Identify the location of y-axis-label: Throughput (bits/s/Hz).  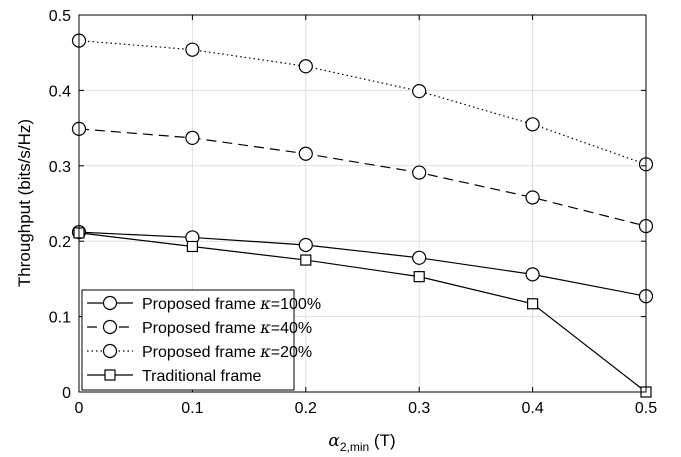
(24, 203).